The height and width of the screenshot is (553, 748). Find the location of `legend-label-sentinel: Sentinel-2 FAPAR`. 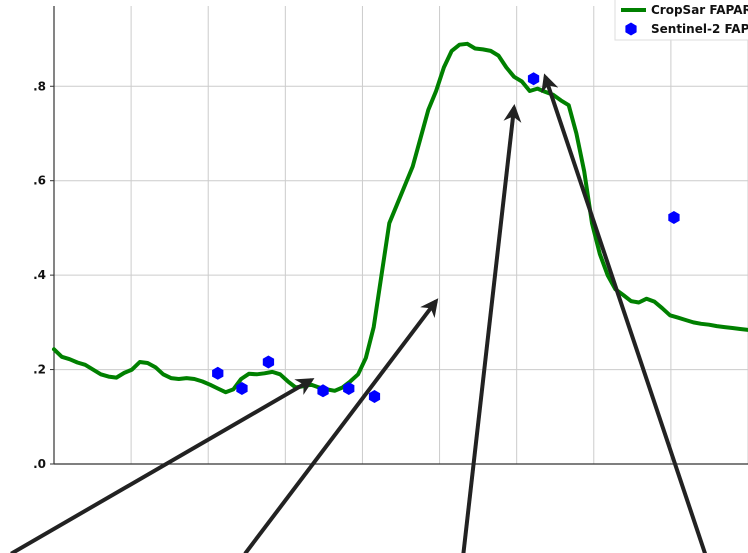

legend-label-sentinel: Sentinel-2 FAPAR is located at coordinates (699, 29).